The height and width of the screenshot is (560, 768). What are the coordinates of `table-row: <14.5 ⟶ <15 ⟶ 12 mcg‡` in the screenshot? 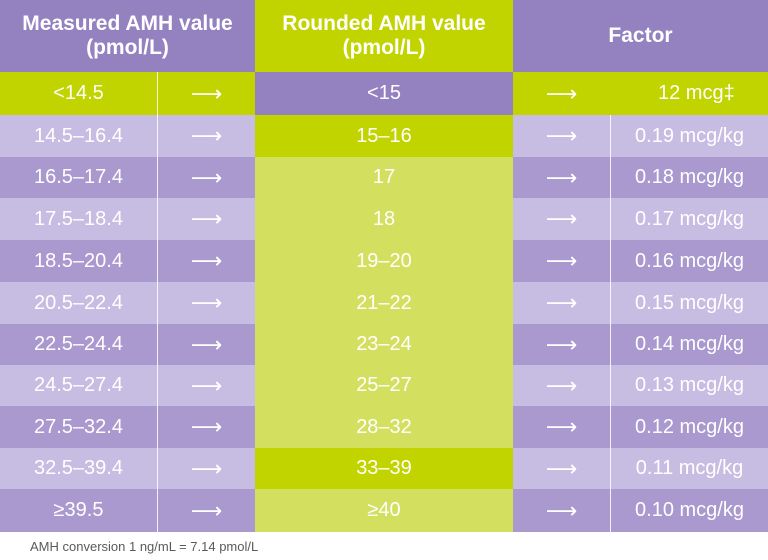 It's located at (384, 93).